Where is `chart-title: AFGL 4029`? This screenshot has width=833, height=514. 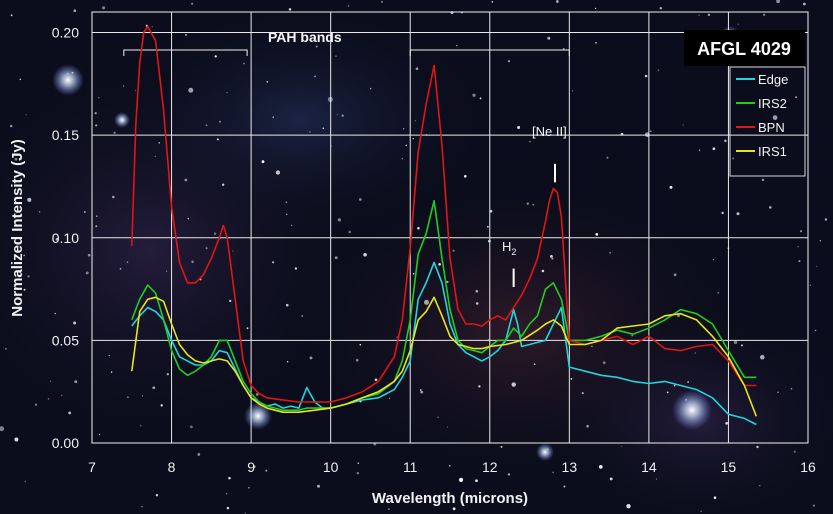
chart-title: AFGL 4029 is located at coordinates (744, 49).